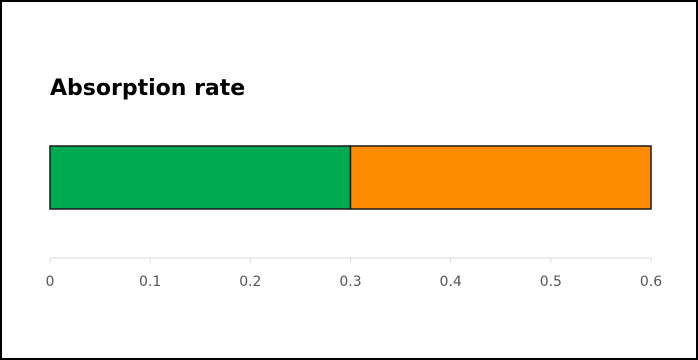  I want to click on x-tick-label: 0.3, so click(350, 282).